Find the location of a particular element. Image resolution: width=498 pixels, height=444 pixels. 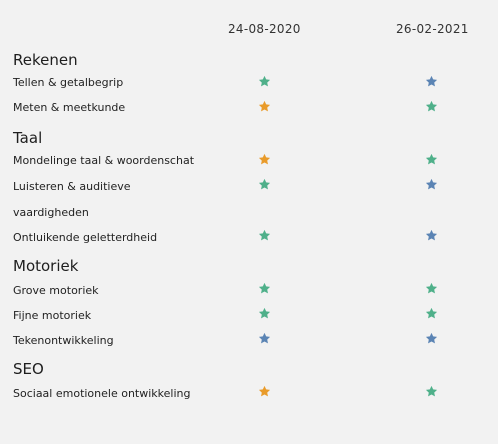

row-label-continued: vaardigheden is located at coordinates (51, 212).